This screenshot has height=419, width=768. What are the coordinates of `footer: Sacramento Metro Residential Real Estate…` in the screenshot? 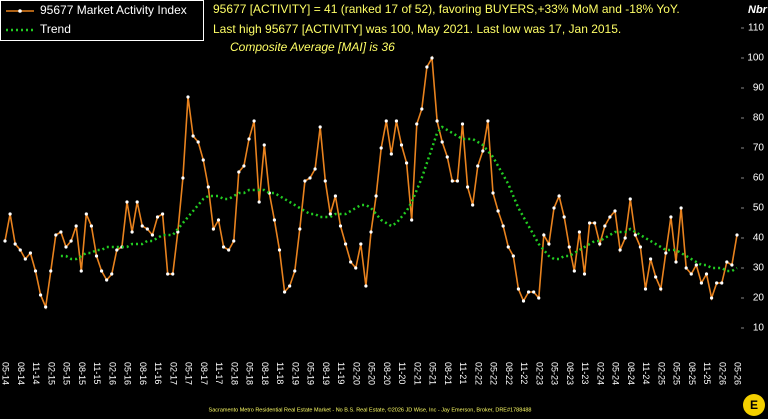 It's located at (370, 409).